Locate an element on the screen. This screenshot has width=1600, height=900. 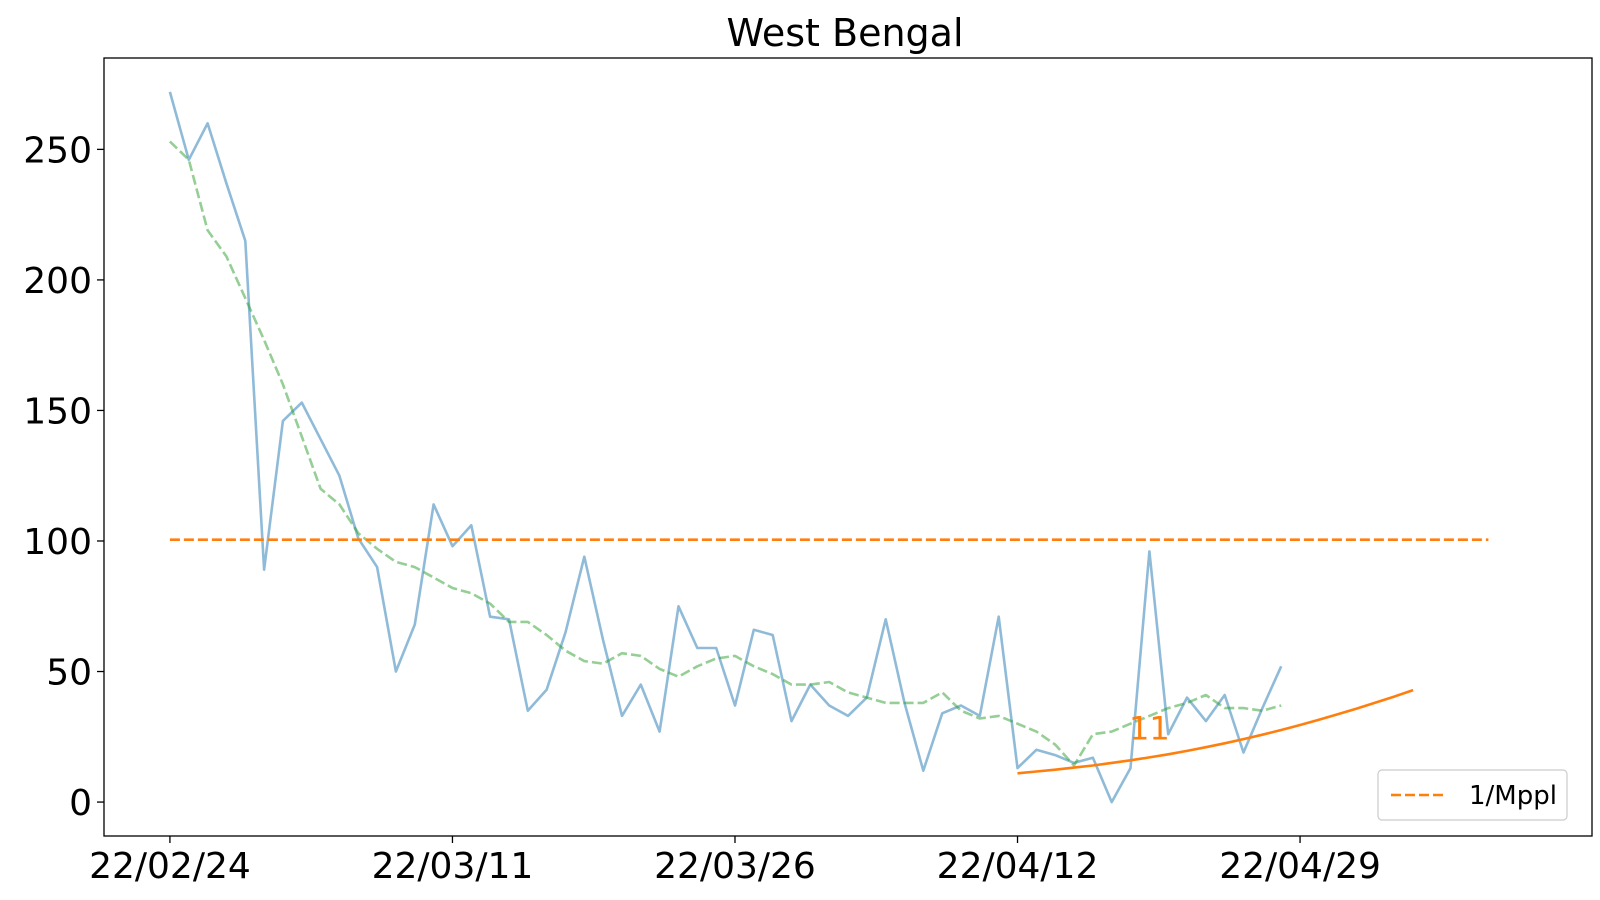
x-tick-label-2: 22/03/26 is located at coordinates (735, 866).